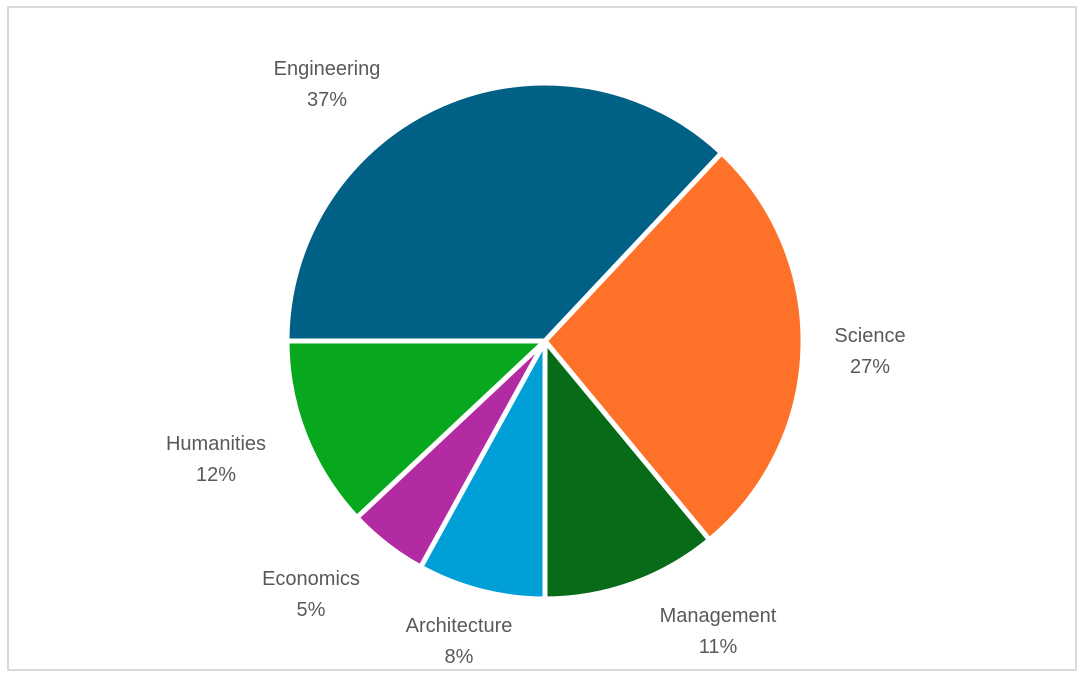 This screenshot has width=1089, height=684. I want to click on slice-label-category: Architecture, so click(459, 626).